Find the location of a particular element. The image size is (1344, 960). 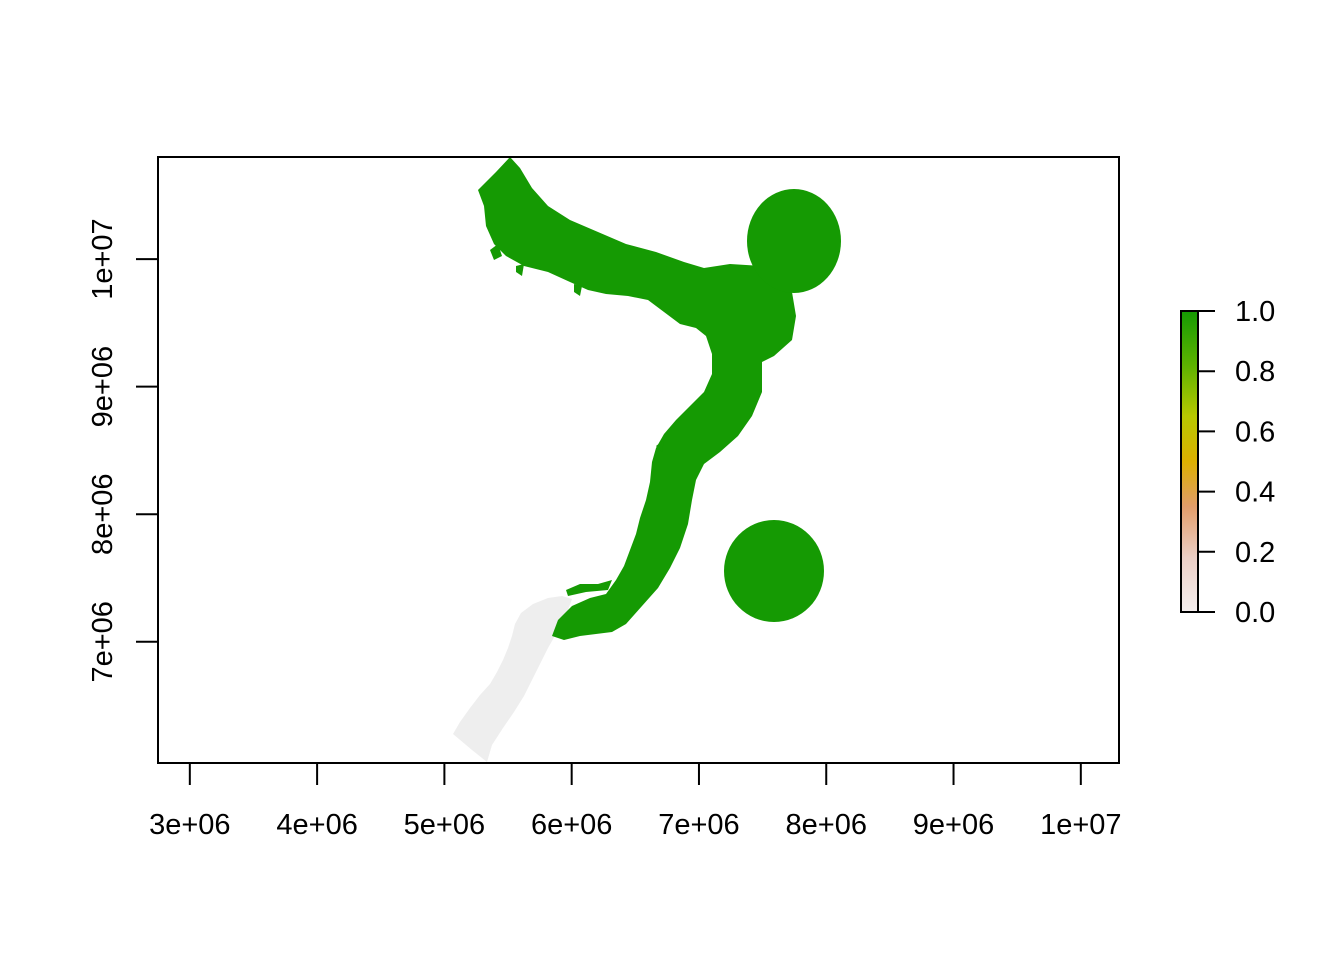

x-tick-label: 3e+06 is located at coordinates (189, 825).